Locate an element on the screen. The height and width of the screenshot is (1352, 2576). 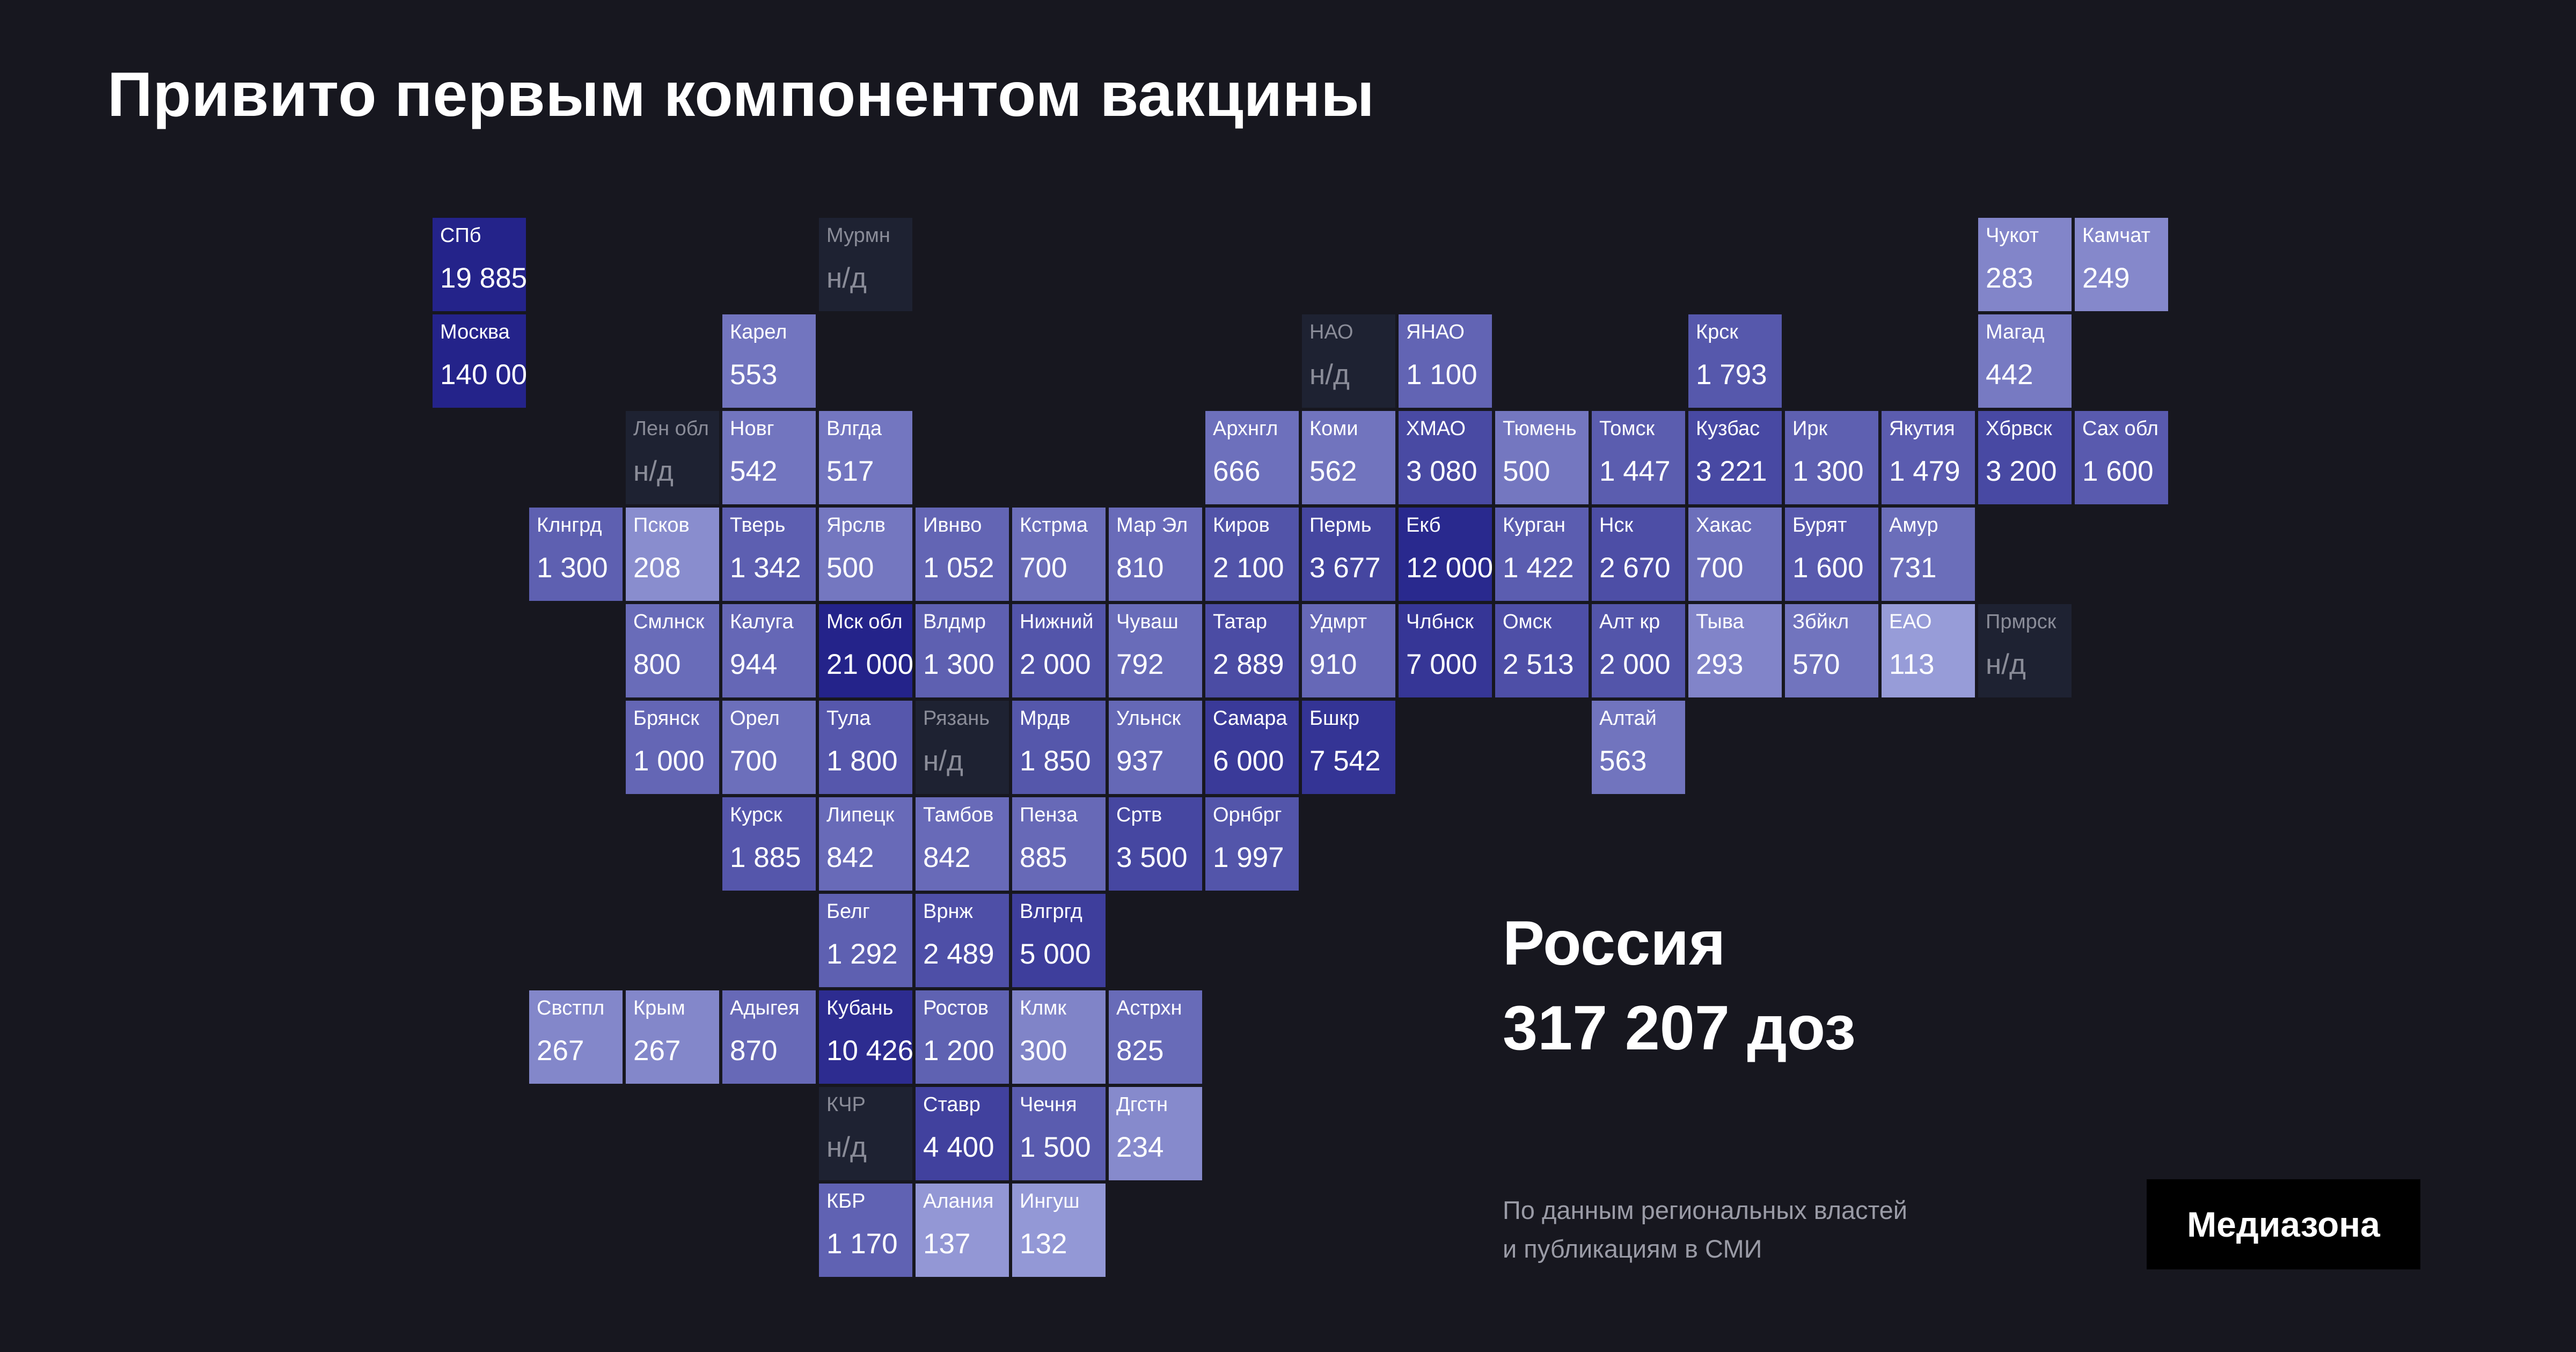
region-name: Орнбрг is located at coordinates (1247, 815).